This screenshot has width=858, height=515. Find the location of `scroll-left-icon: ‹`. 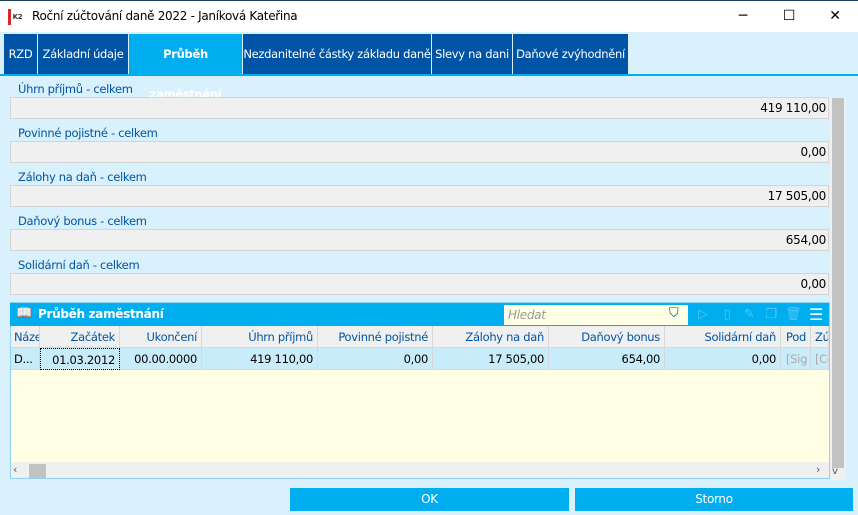

scroll-left-icon: ‹ is located at coordinates (15, 469).